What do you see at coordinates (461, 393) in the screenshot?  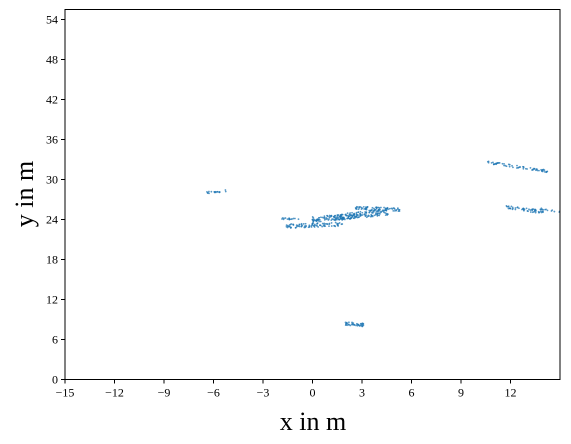 I see `x-tick-label: 9` at bounding box center [461, 393].